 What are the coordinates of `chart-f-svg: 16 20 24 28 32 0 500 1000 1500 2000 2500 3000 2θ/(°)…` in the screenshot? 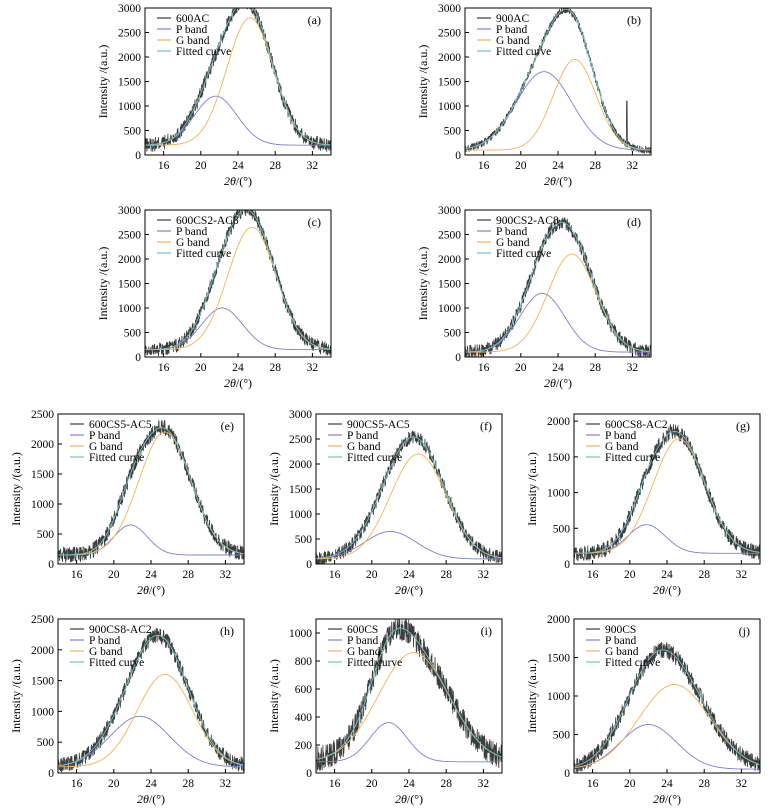 It's located at (385, 503).